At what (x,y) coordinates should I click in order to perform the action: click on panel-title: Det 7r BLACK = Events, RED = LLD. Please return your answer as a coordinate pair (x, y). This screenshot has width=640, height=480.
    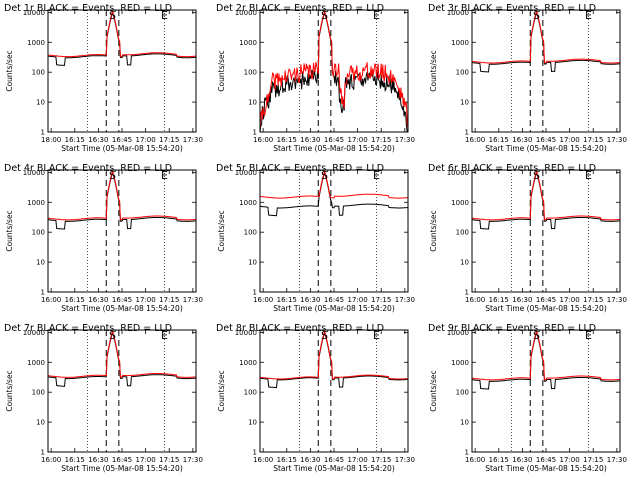
    Looking at the image, I should click on (88, 328).